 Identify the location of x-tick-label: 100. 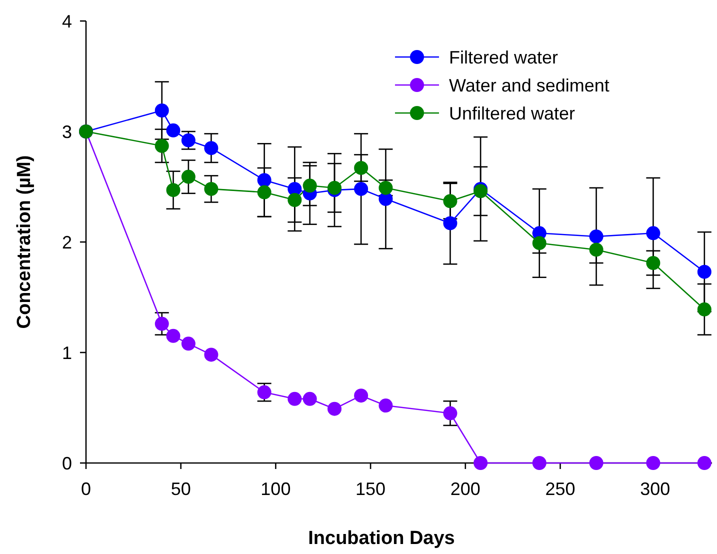
(275, 489).